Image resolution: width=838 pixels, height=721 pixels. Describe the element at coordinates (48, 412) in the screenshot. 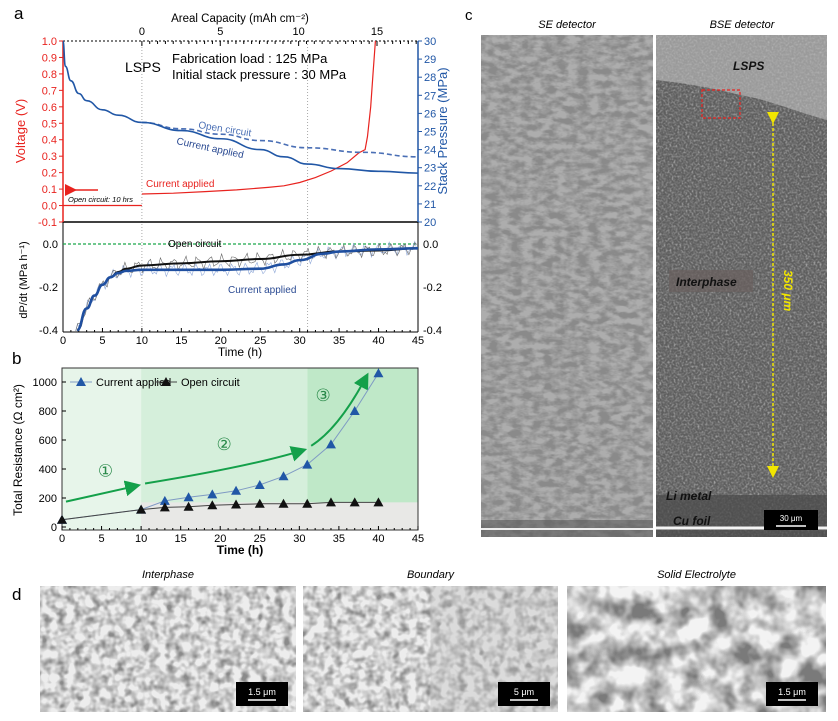

I see `y-tick-label: 800` at that location.